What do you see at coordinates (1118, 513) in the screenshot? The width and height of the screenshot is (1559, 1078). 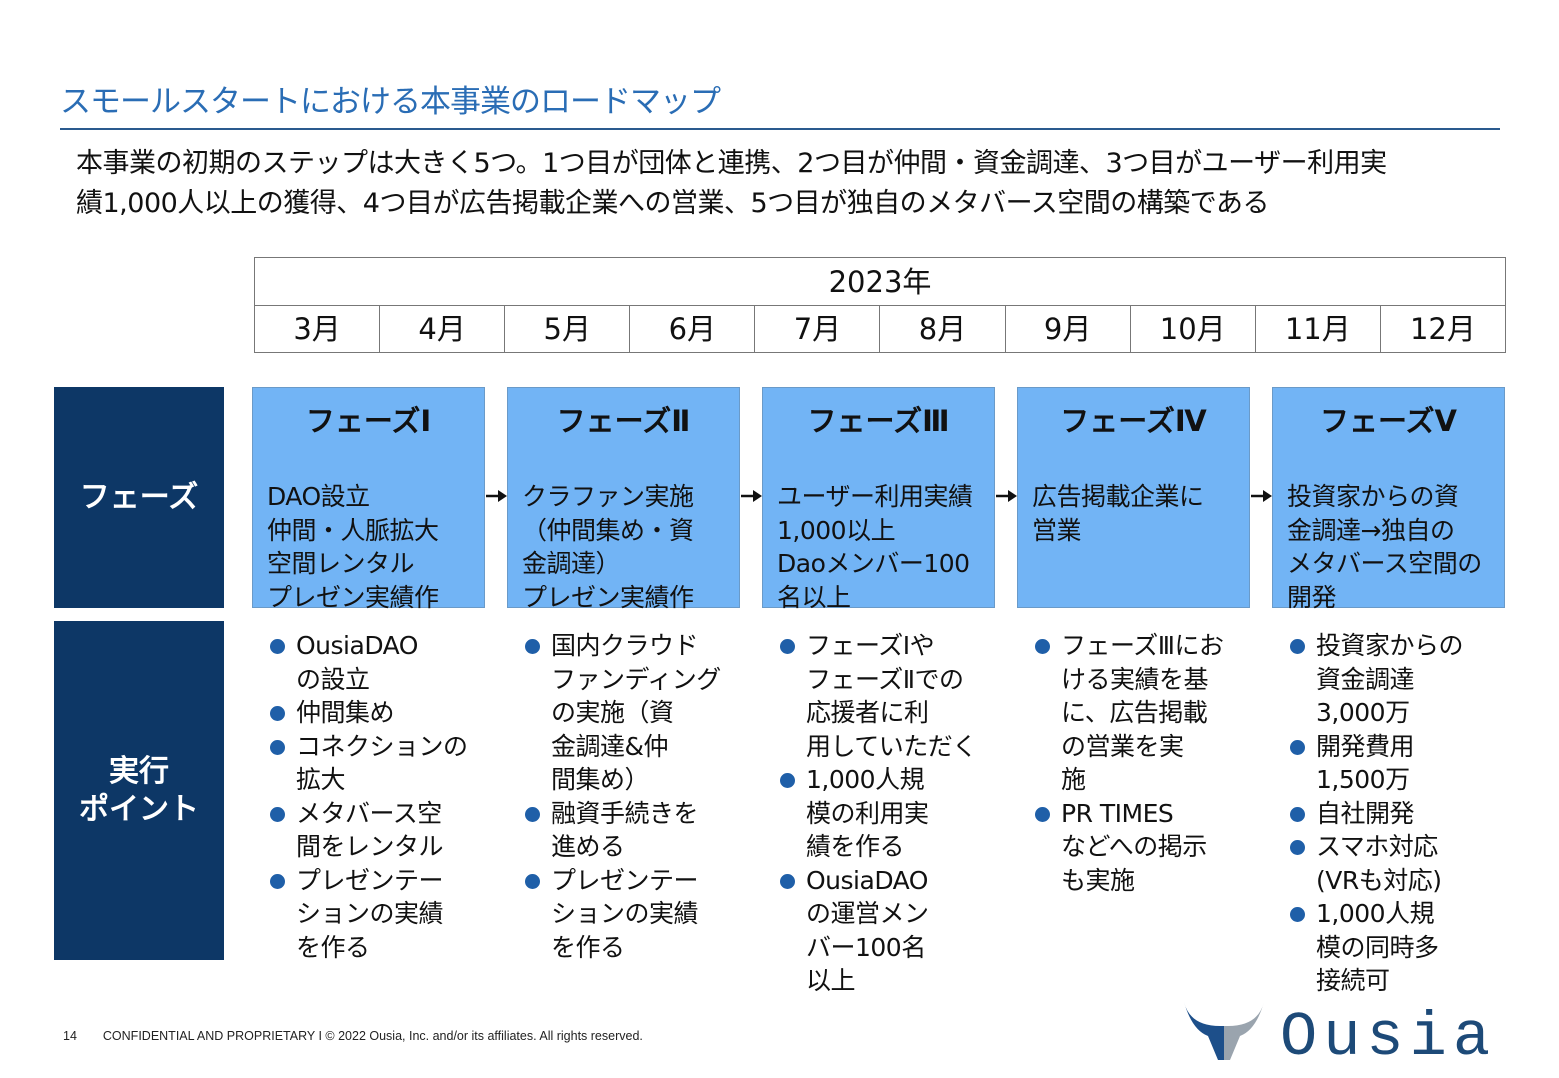 I see `phase-description: 広告掲載企業に 営業` at bounding box center [1118, 513].